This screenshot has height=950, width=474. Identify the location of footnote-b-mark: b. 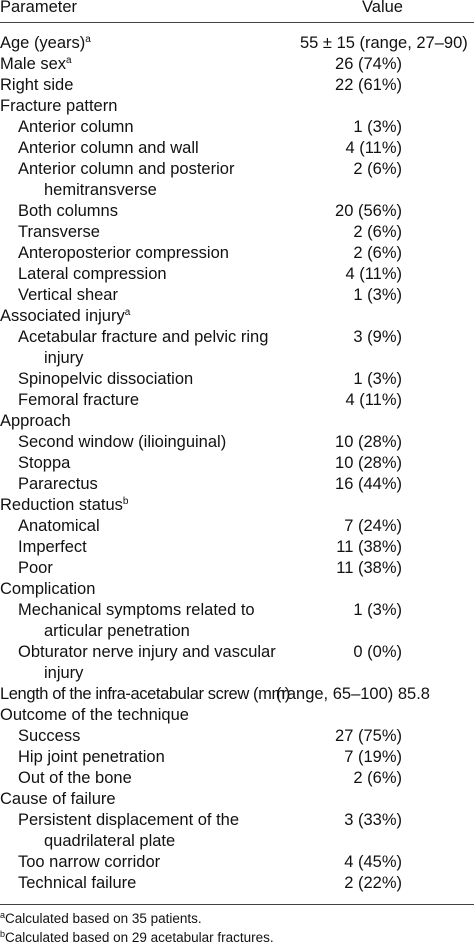
(3, 934).